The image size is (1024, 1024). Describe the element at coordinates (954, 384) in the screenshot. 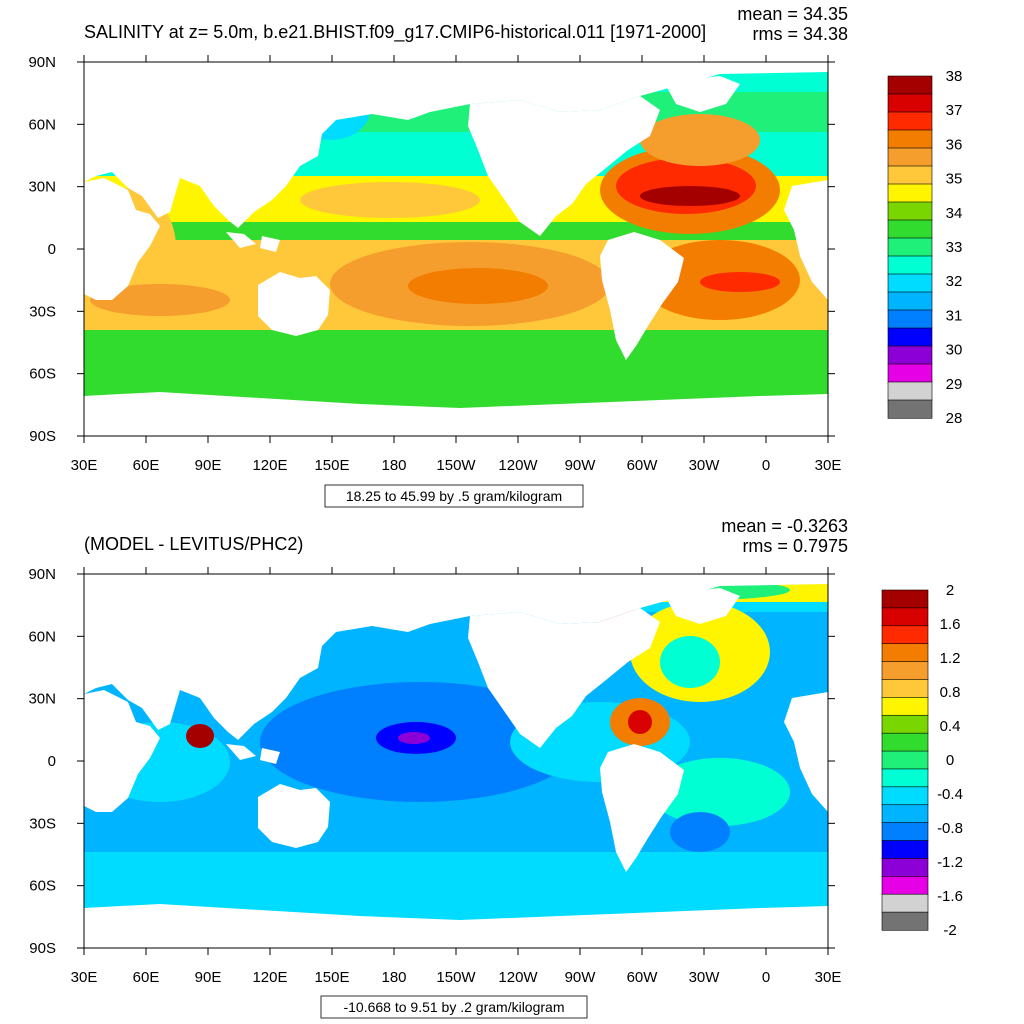

I see `colorbar-label: 29` at that location.